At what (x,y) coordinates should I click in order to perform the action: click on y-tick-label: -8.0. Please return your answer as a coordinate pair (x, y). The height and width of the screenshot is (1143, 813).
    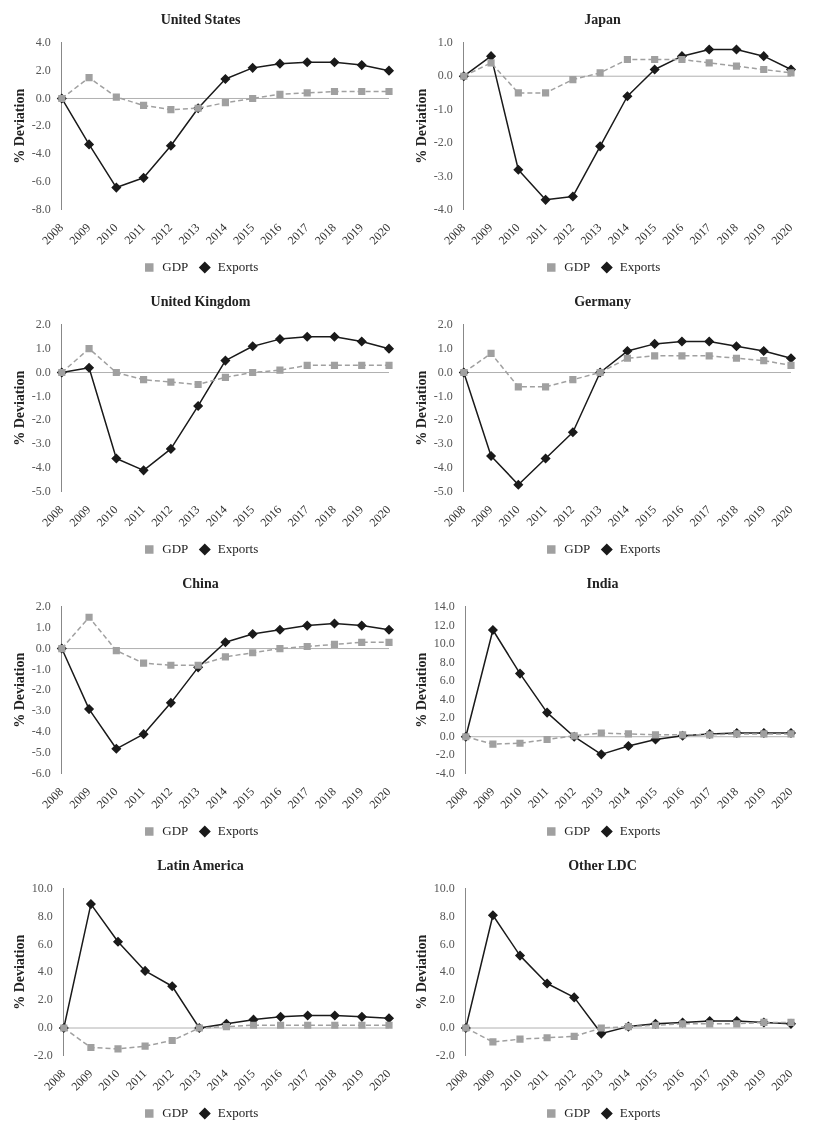
    Looking at the image, I should click on (41, 209).